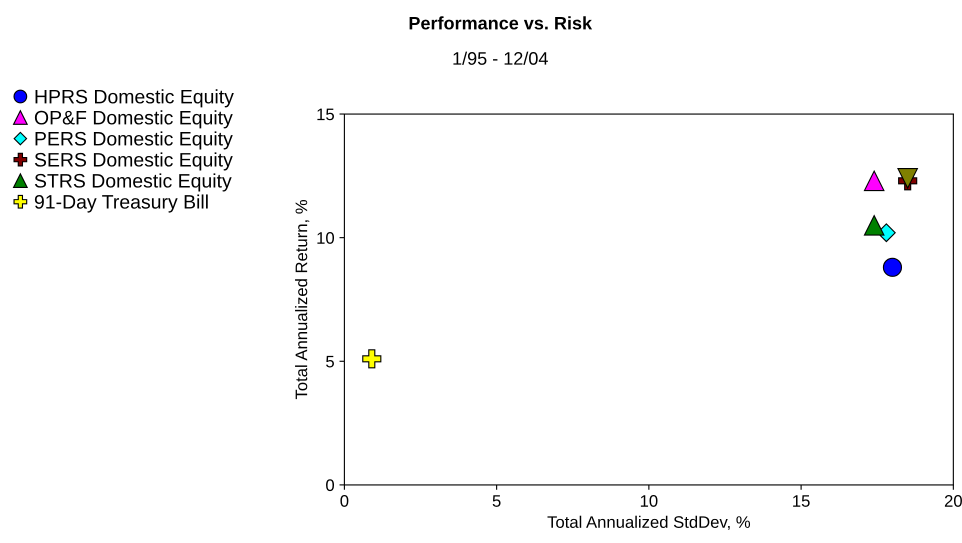  Describe the element at coordinates (649, 501) in the screenshot. I see `x-tick-label: 10` at that location.